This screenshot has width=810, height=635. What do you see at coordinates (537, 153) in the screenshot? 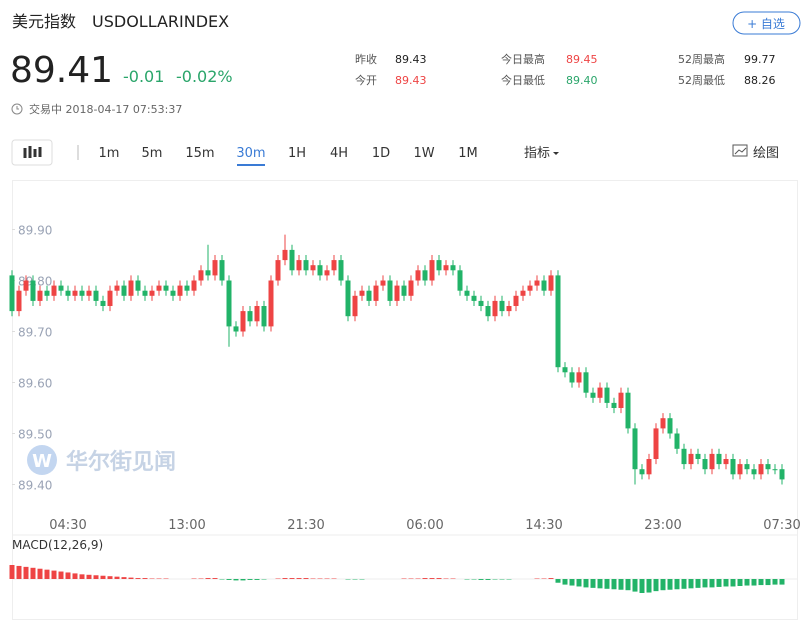
I see `indicator-menu: 指标` at bounding box center [537, 153].